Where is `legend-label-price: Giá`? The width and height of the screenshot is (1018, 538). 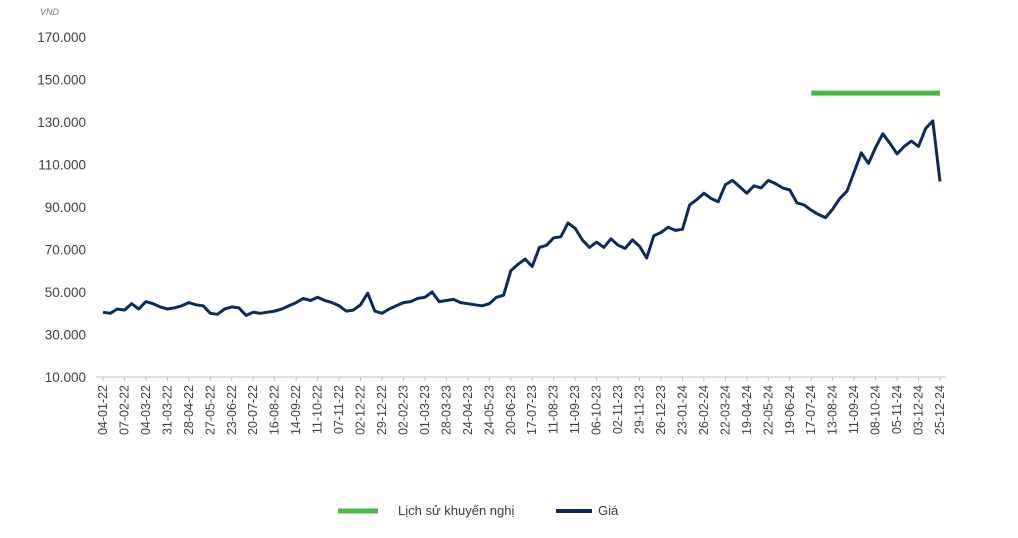 legend-label-price: Giá is located at coordinates (608, 510).